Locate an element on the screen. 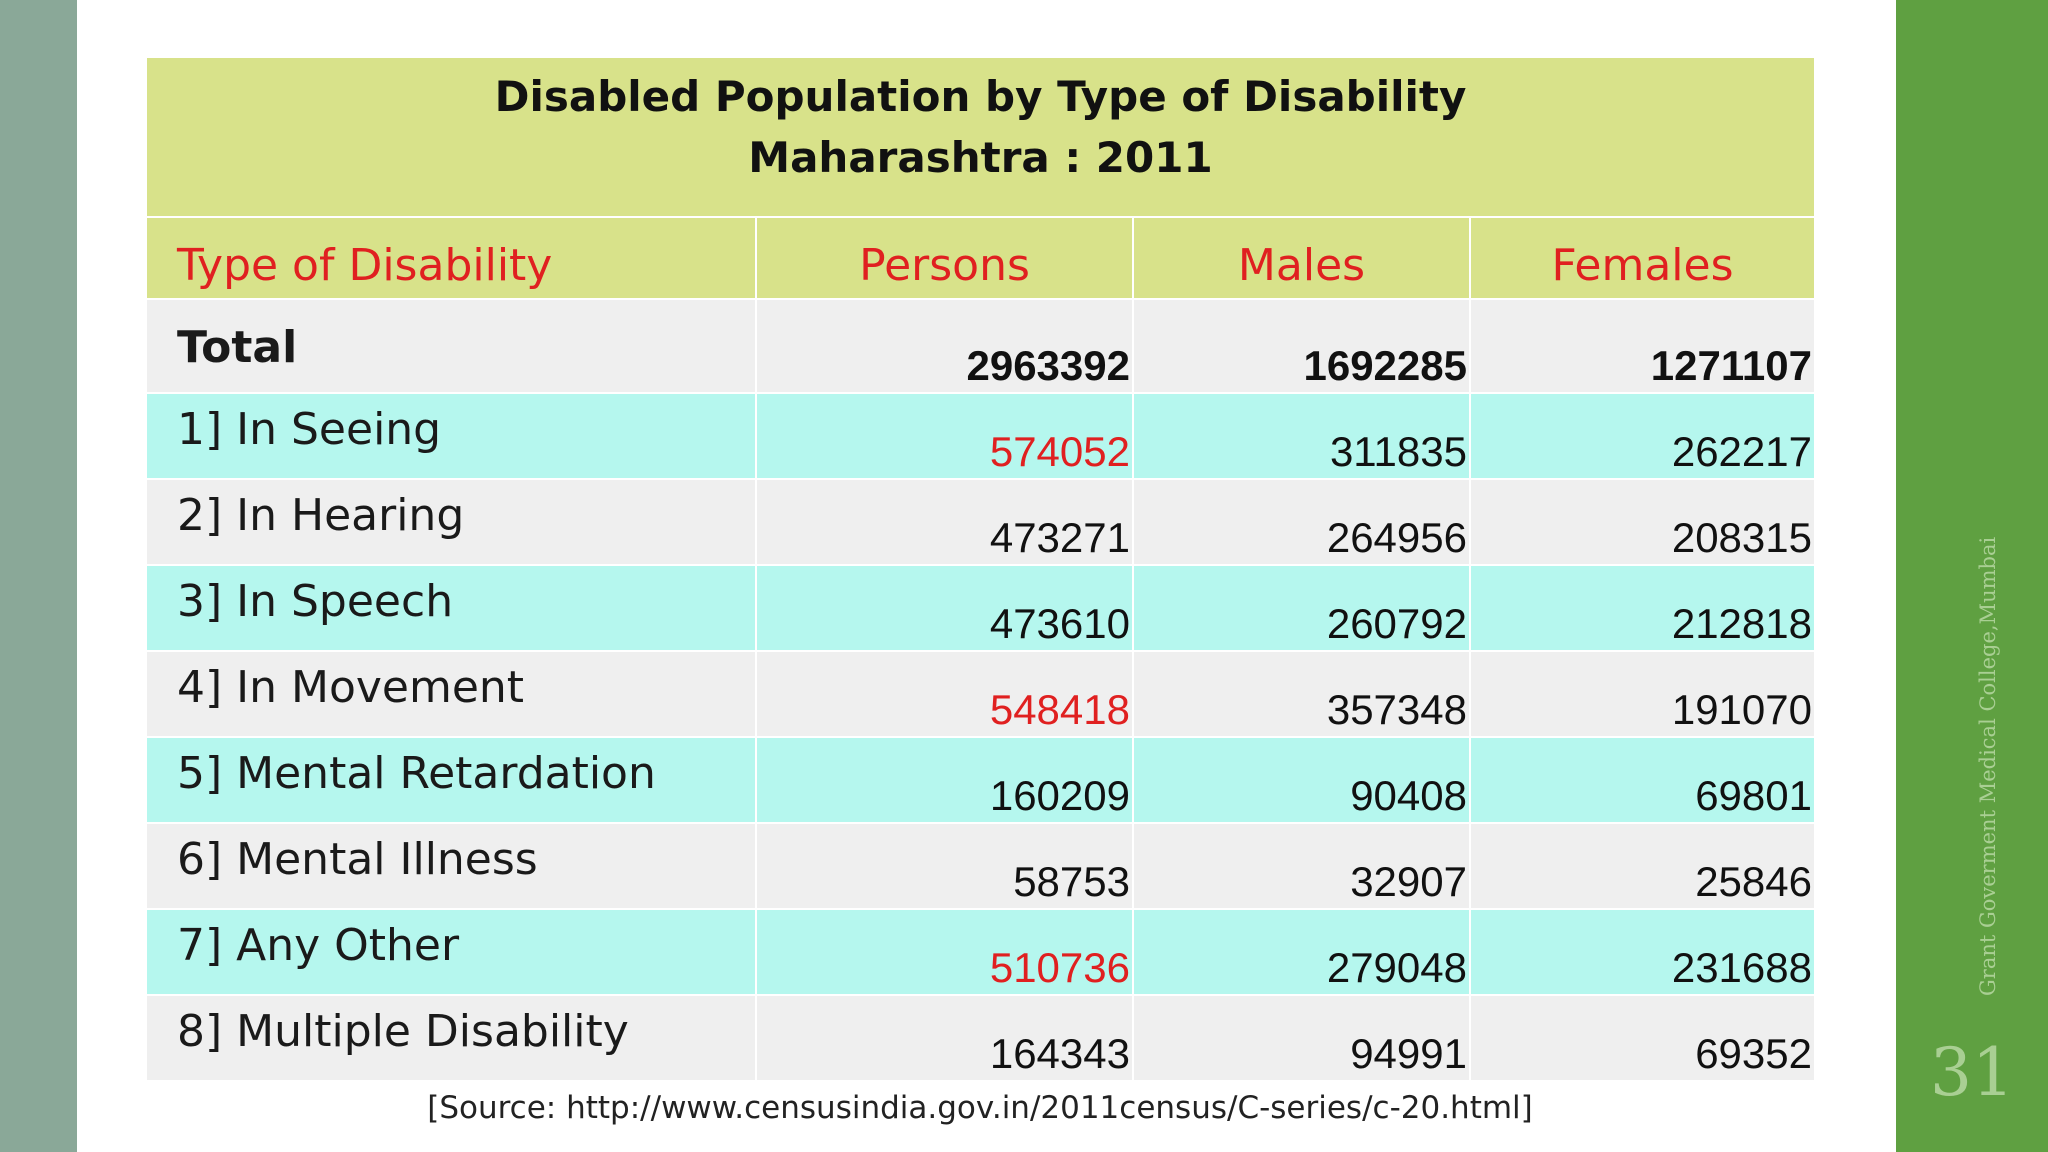 This screenshot has height=1152, width=2048. table-row: 7] Any Other 510736 279048 231688 is located at coordinates (980, 951).